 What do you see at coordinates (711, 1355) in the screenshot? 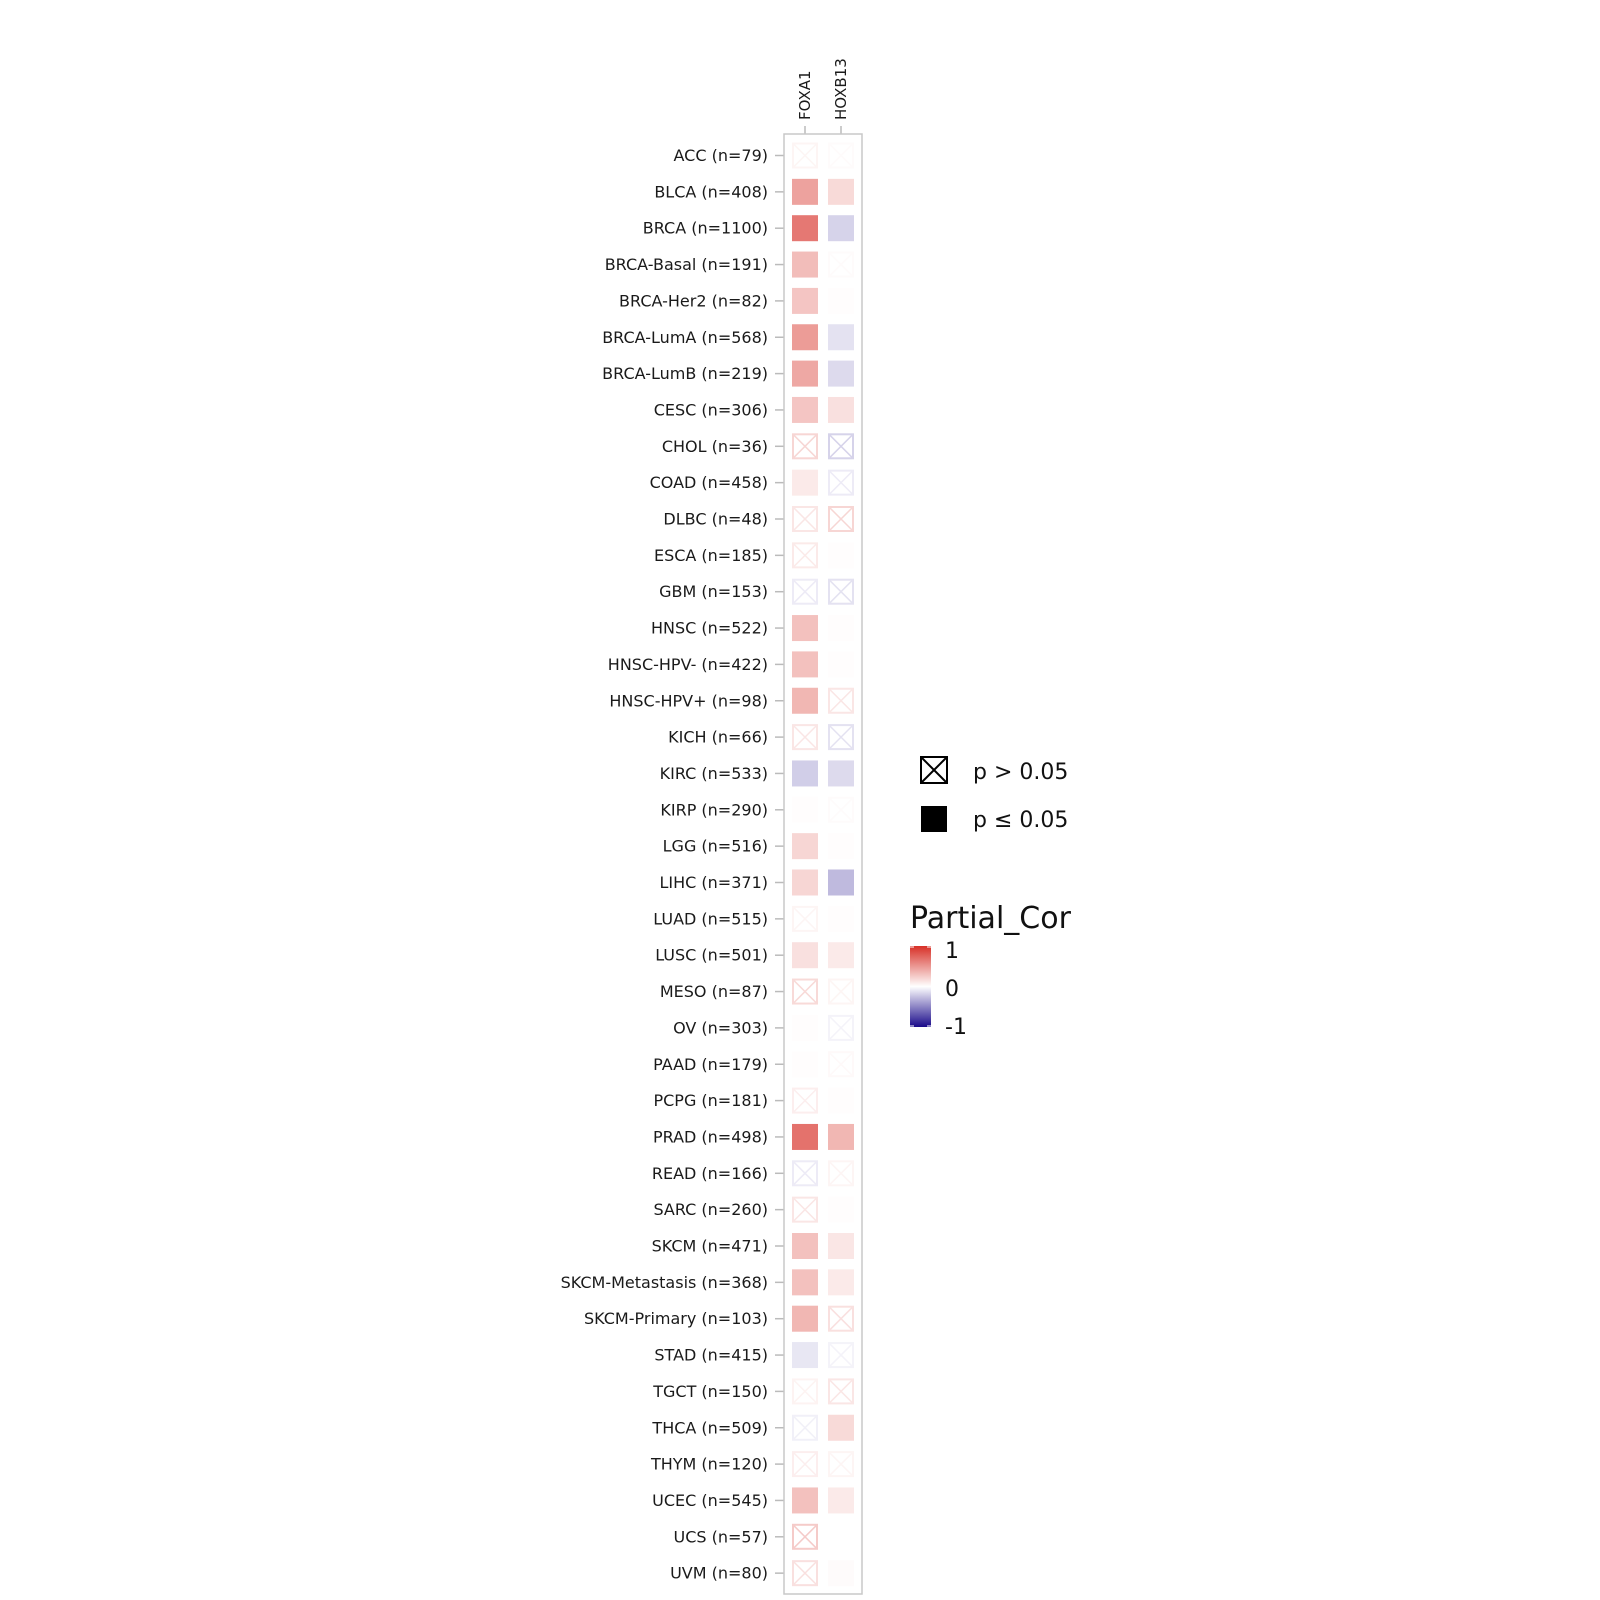
I see `row-label: STAD (n=415)` at bounding box center [711, 1355].